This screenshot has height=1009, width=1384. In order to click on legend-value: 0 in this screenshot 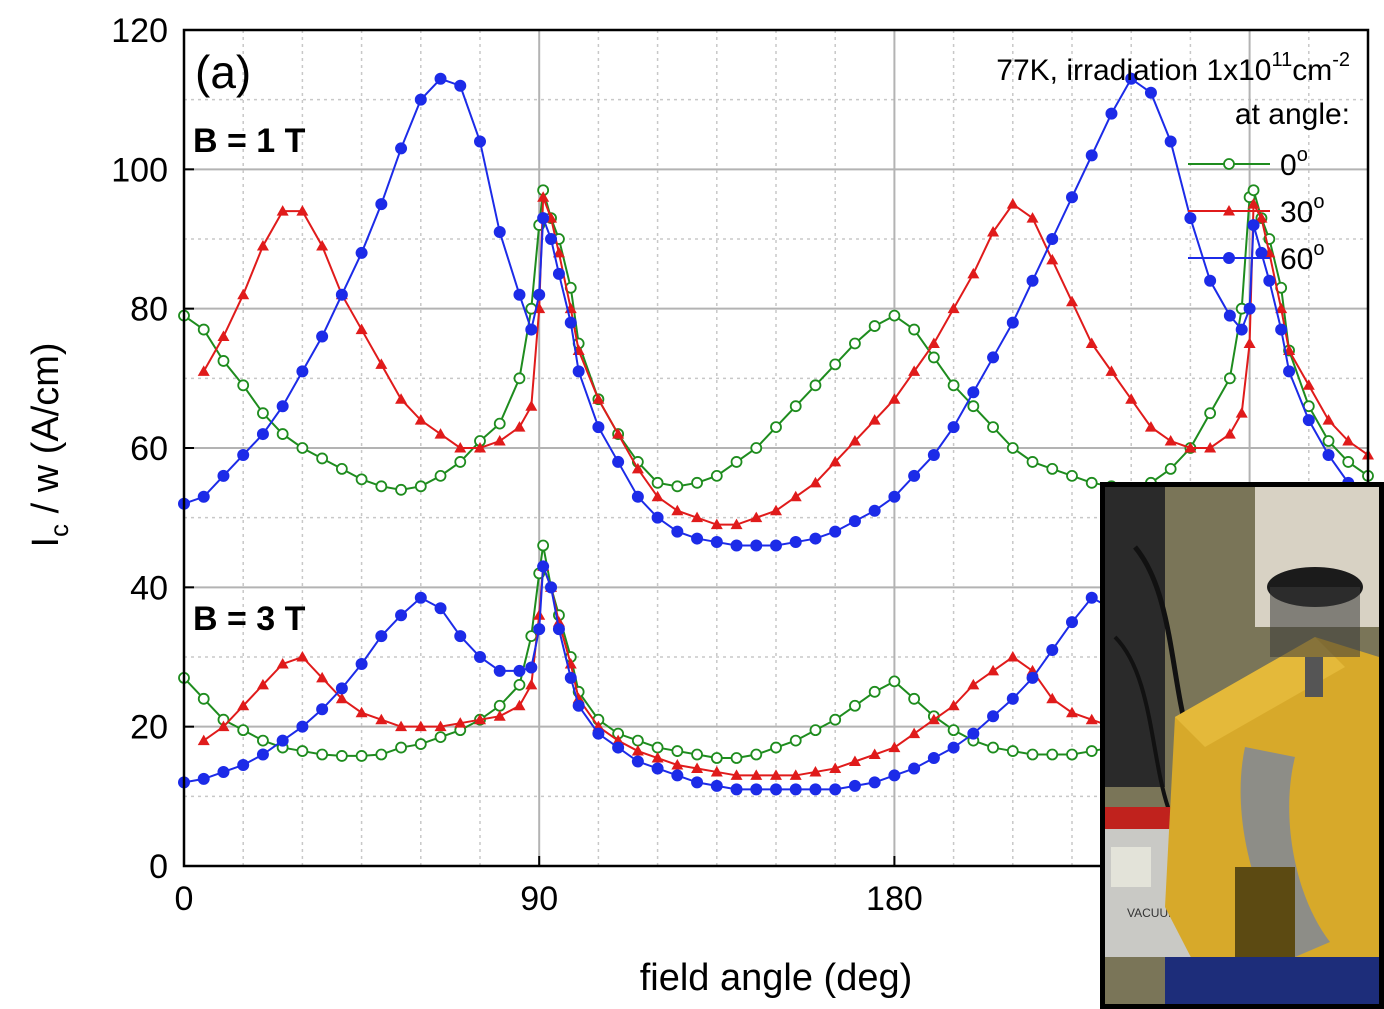, I will do `click(1288, 165)`.